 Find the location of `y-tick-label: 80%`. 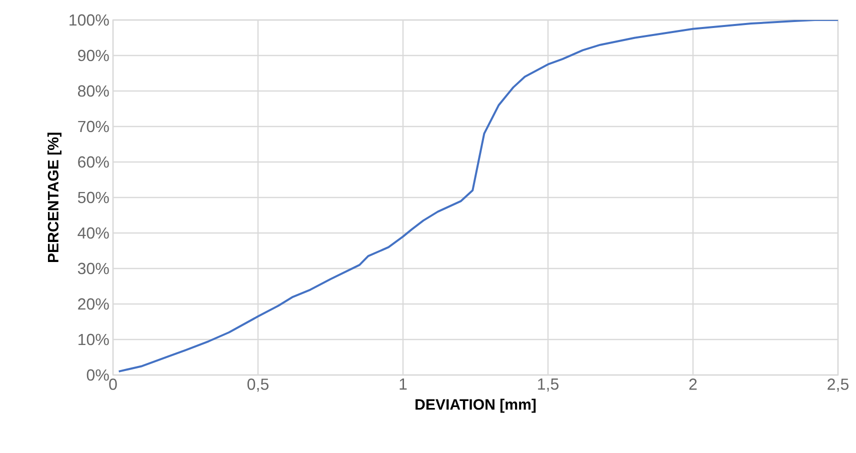

y-tick-label: 80% is located at coordinates (93, 91).